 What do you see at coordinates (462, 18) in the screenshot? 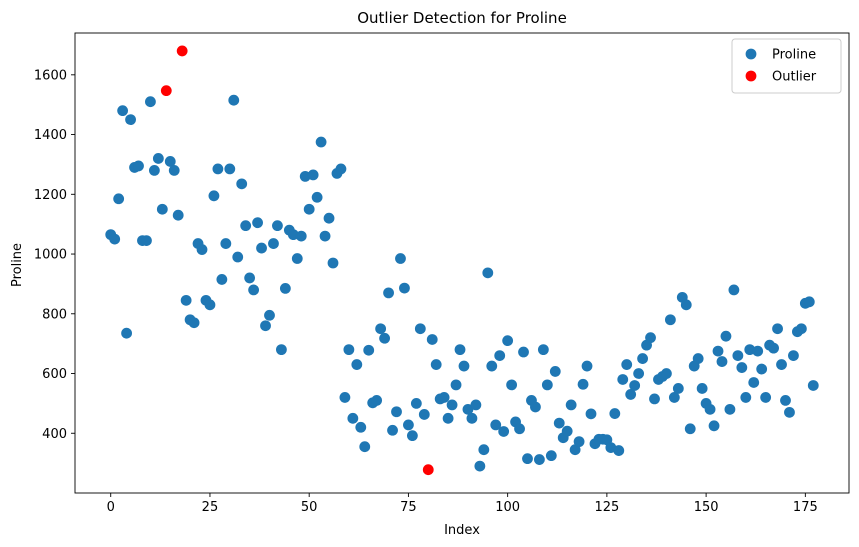
I see `chart-title: Outlier Detection for Proline` at bounding box center [462, 18].